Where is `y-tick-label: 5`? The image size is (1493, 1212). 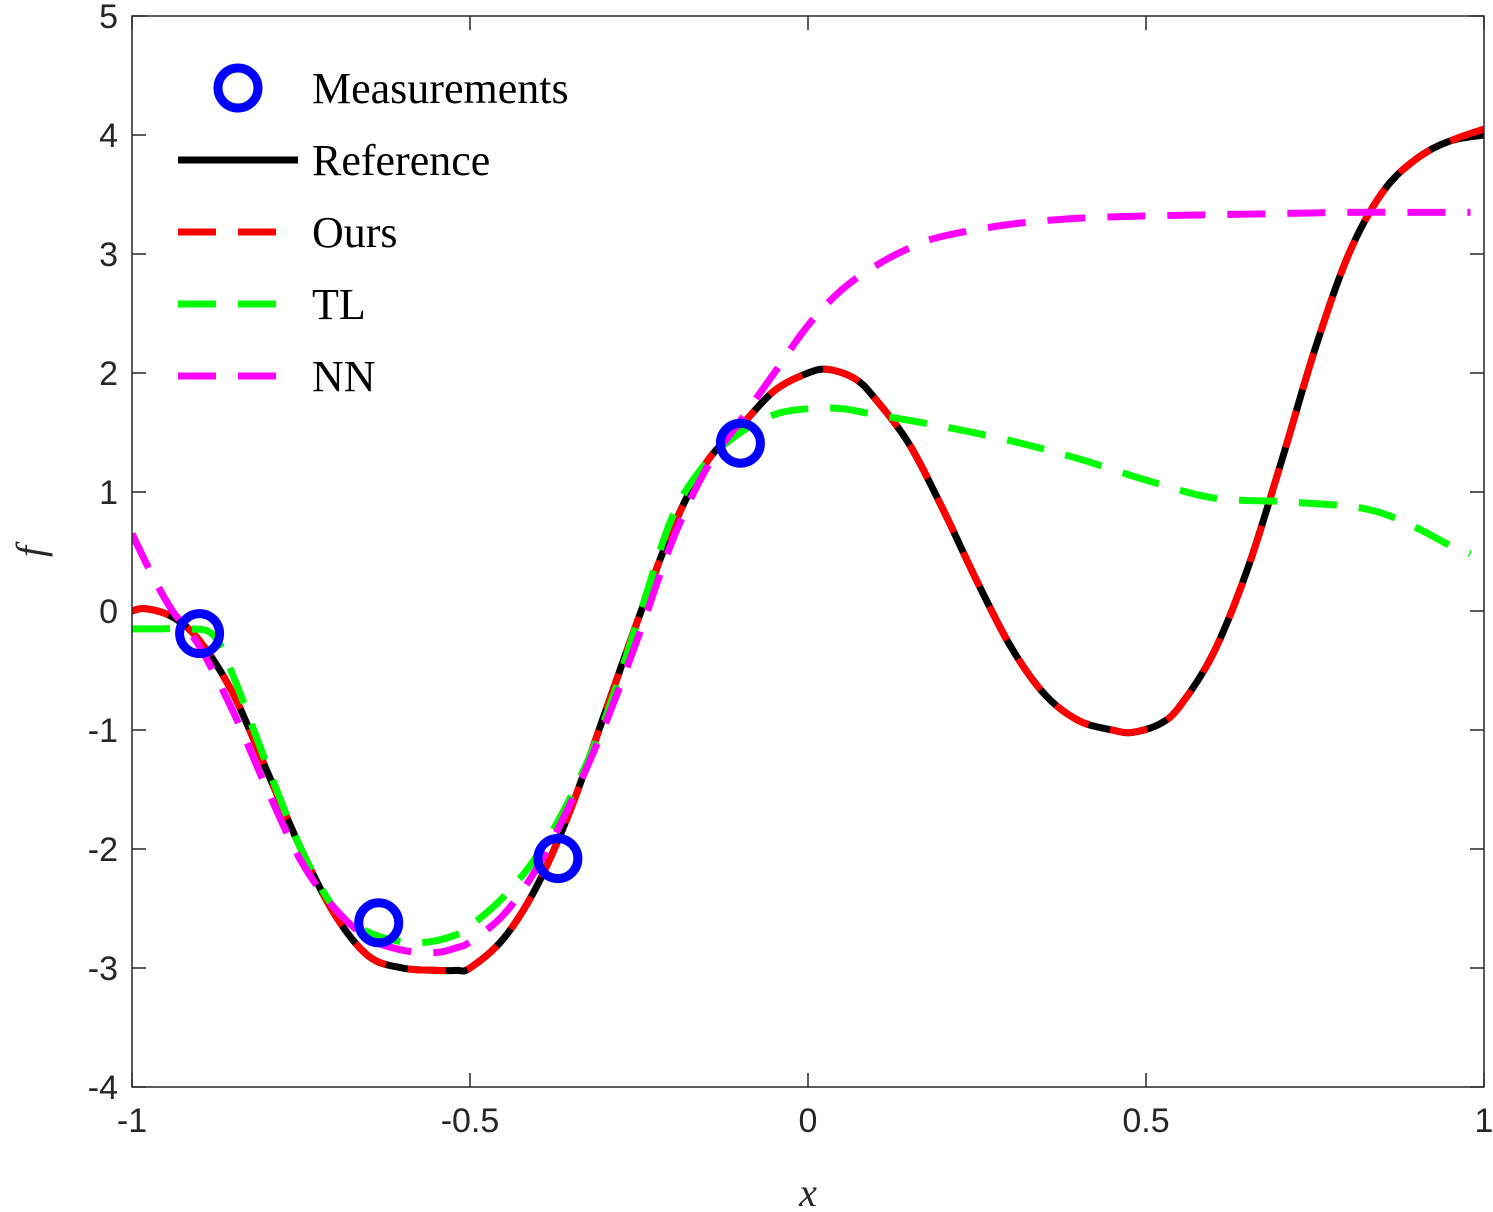 y-tick-label: 5 is located at coordinates (108, 18).